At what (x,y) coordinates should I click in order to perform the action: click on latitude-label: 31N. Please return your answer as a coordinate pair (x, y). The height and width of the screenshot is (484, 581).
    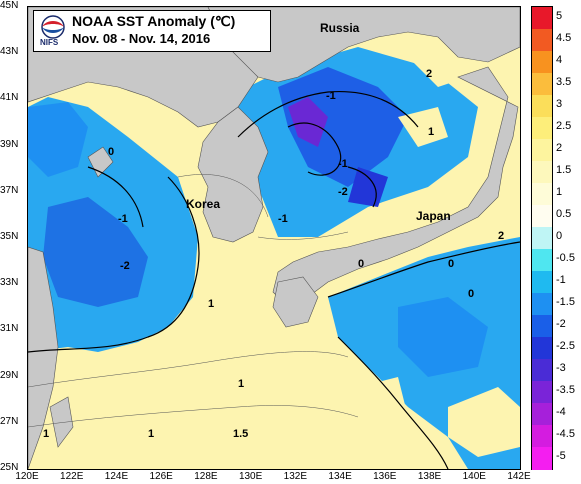
    Looking at the image, I should click on (9, 329).